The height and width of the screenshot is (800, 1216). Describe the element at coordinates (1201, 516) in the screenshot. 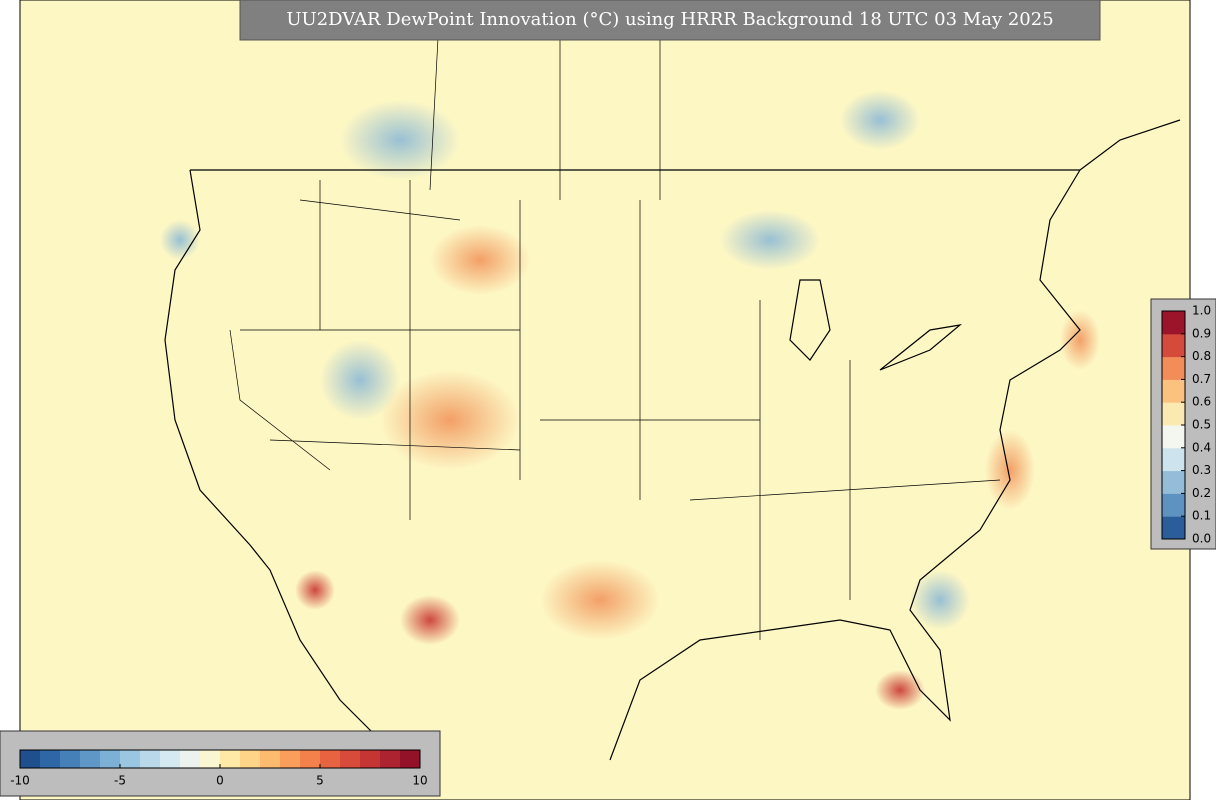

I see `colorbar-tick-label: 0.1` at that location.